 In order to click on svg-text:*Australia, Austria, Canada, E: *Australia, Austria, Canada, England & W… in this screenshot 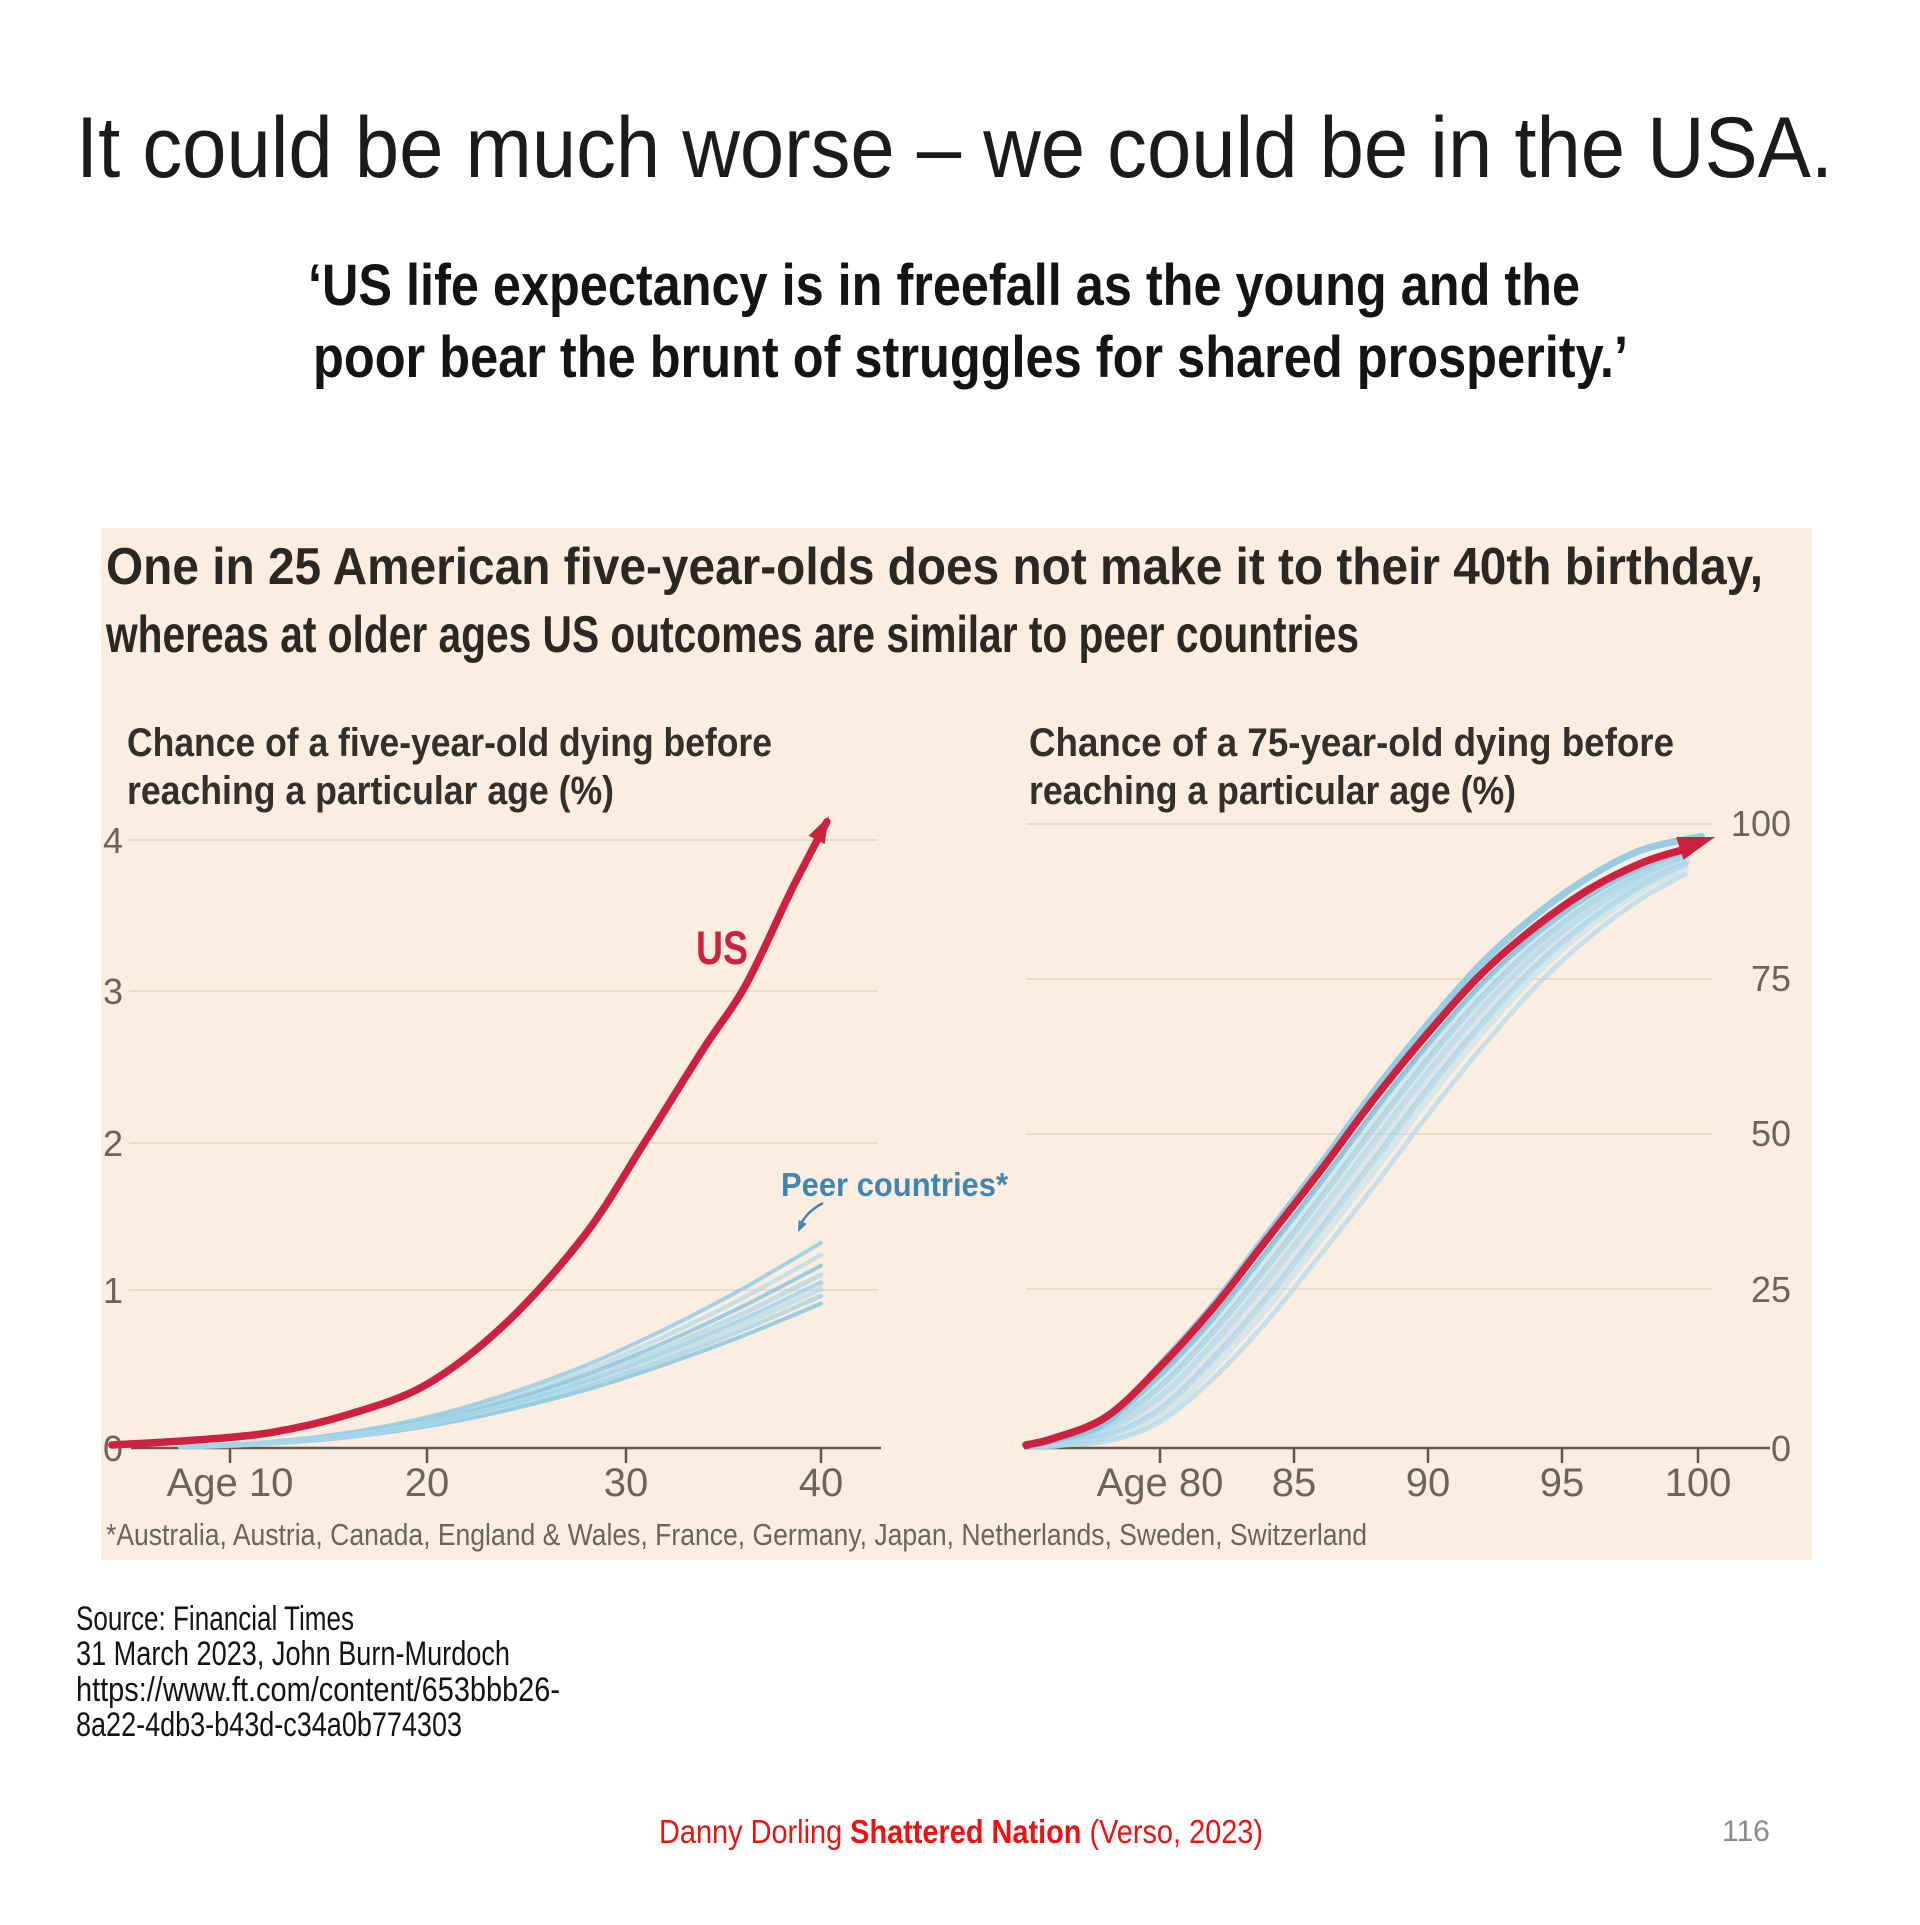, I will do `click(736, 1534)`.